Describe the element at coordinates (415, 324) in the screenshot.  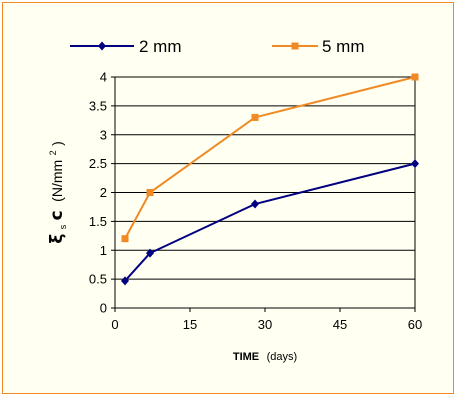
I see `x-tick-label-60: 60` at that location.